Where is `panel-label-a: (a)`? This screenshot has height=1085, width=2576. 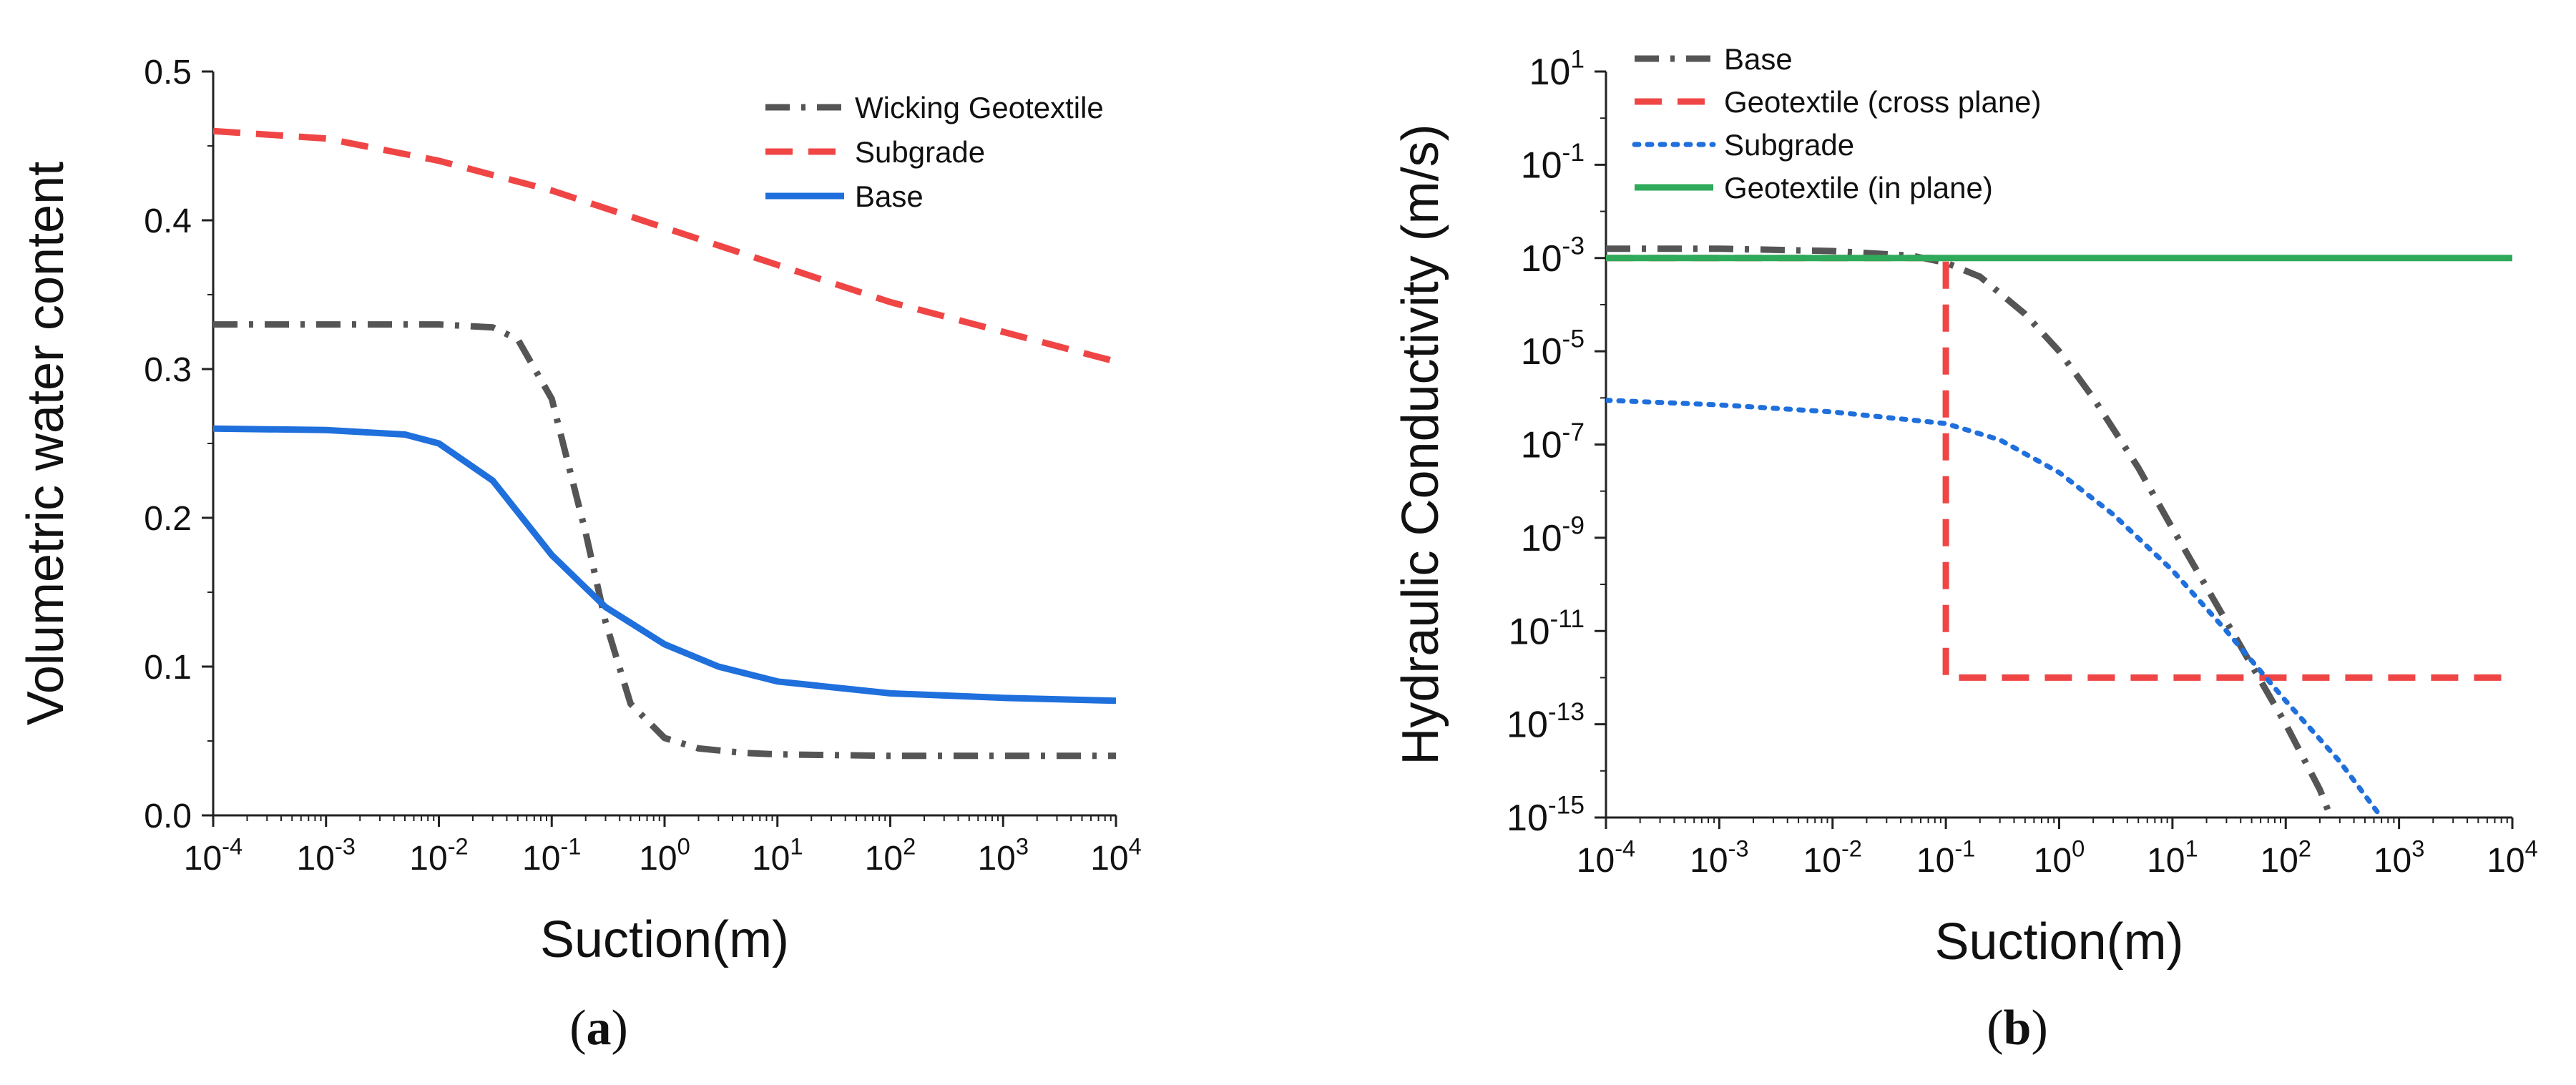
panel-label-a: (a) is located at coordinates (598, 1028).